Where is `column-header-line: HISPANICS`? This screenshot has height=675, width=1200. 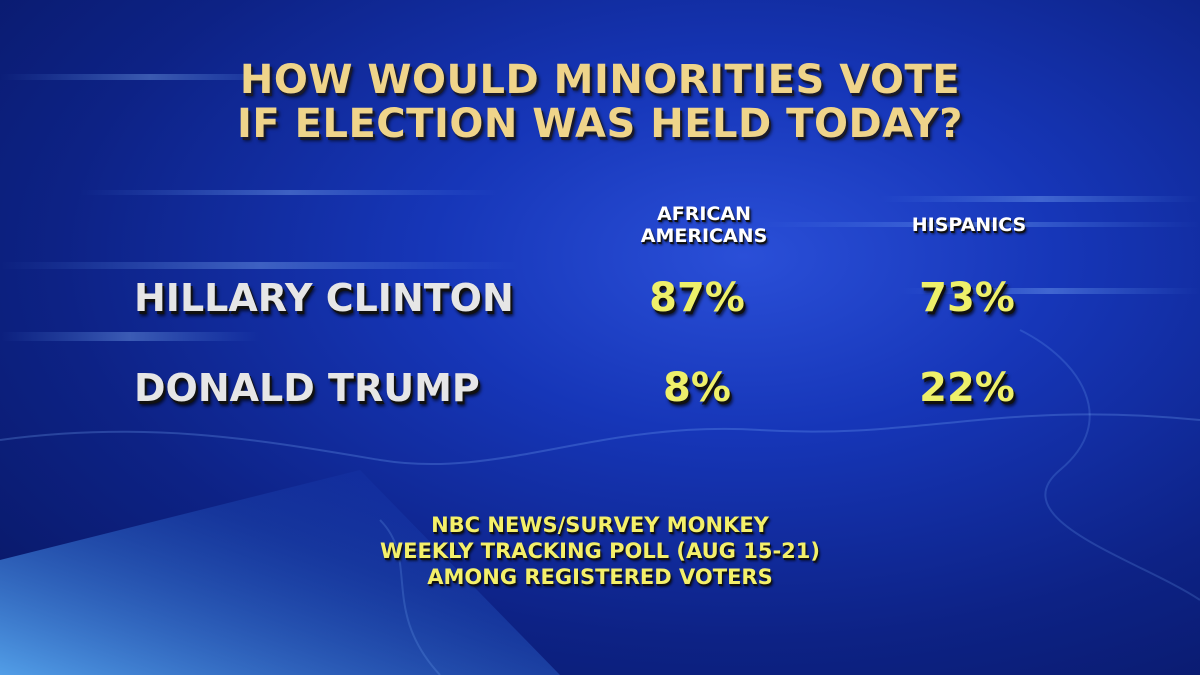
column-header-line: HISPANICS is located at coordinates (969, 225).